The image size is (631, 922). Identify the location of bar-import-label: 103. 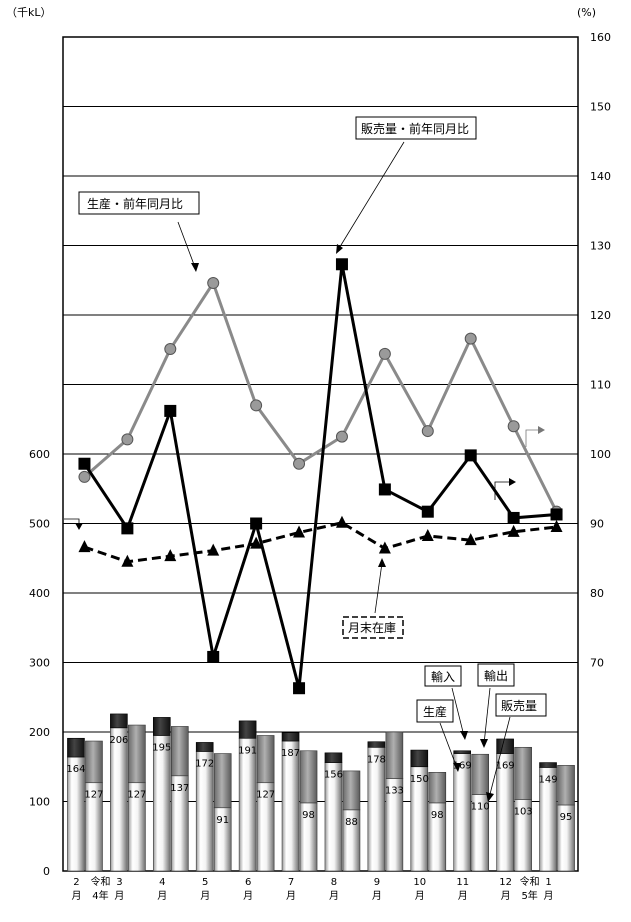
(523, 811).